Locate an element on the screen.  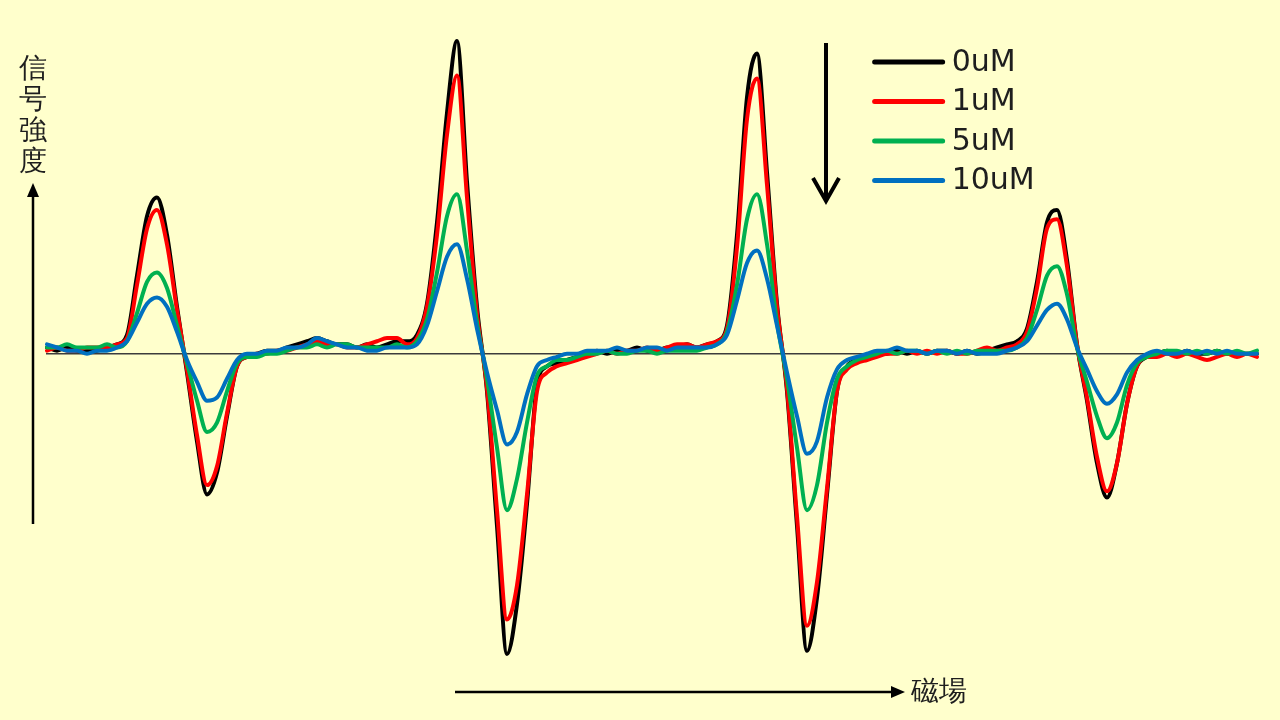
legend-label: 0uM is located at coordinates (983, 60).